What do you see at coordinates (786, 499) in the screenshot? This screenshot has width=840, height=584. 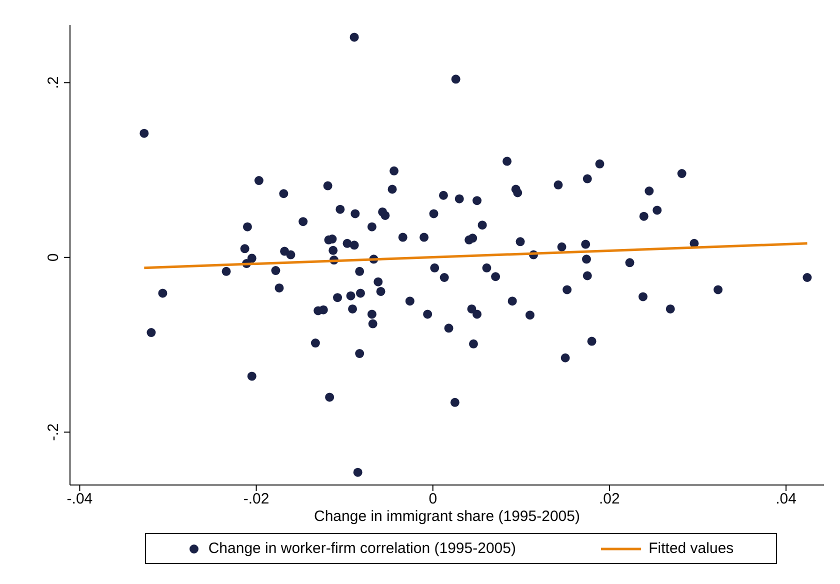 I see `x-tick-label: .04` at bounding box center [786, 499].